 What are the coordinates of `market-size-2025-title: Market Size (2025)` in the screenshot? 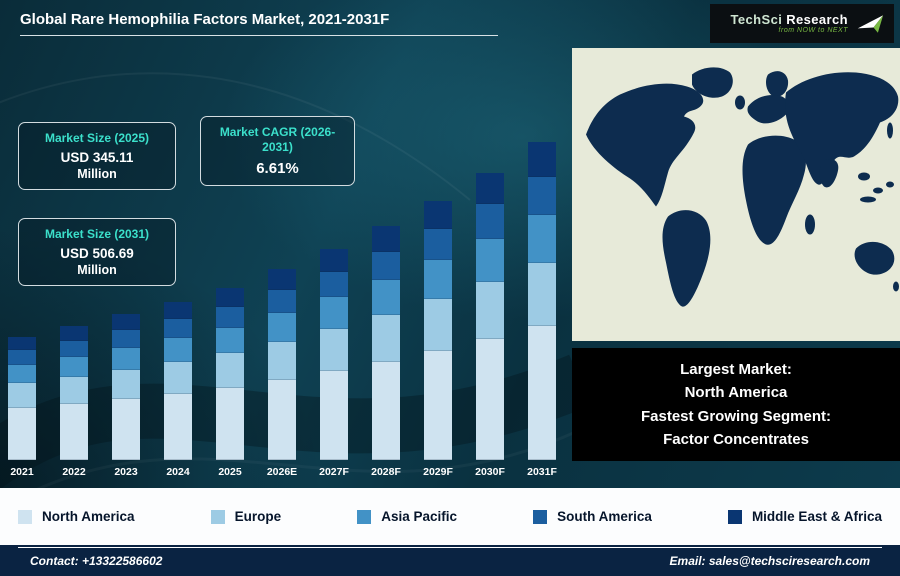 It's located at (97, 138).